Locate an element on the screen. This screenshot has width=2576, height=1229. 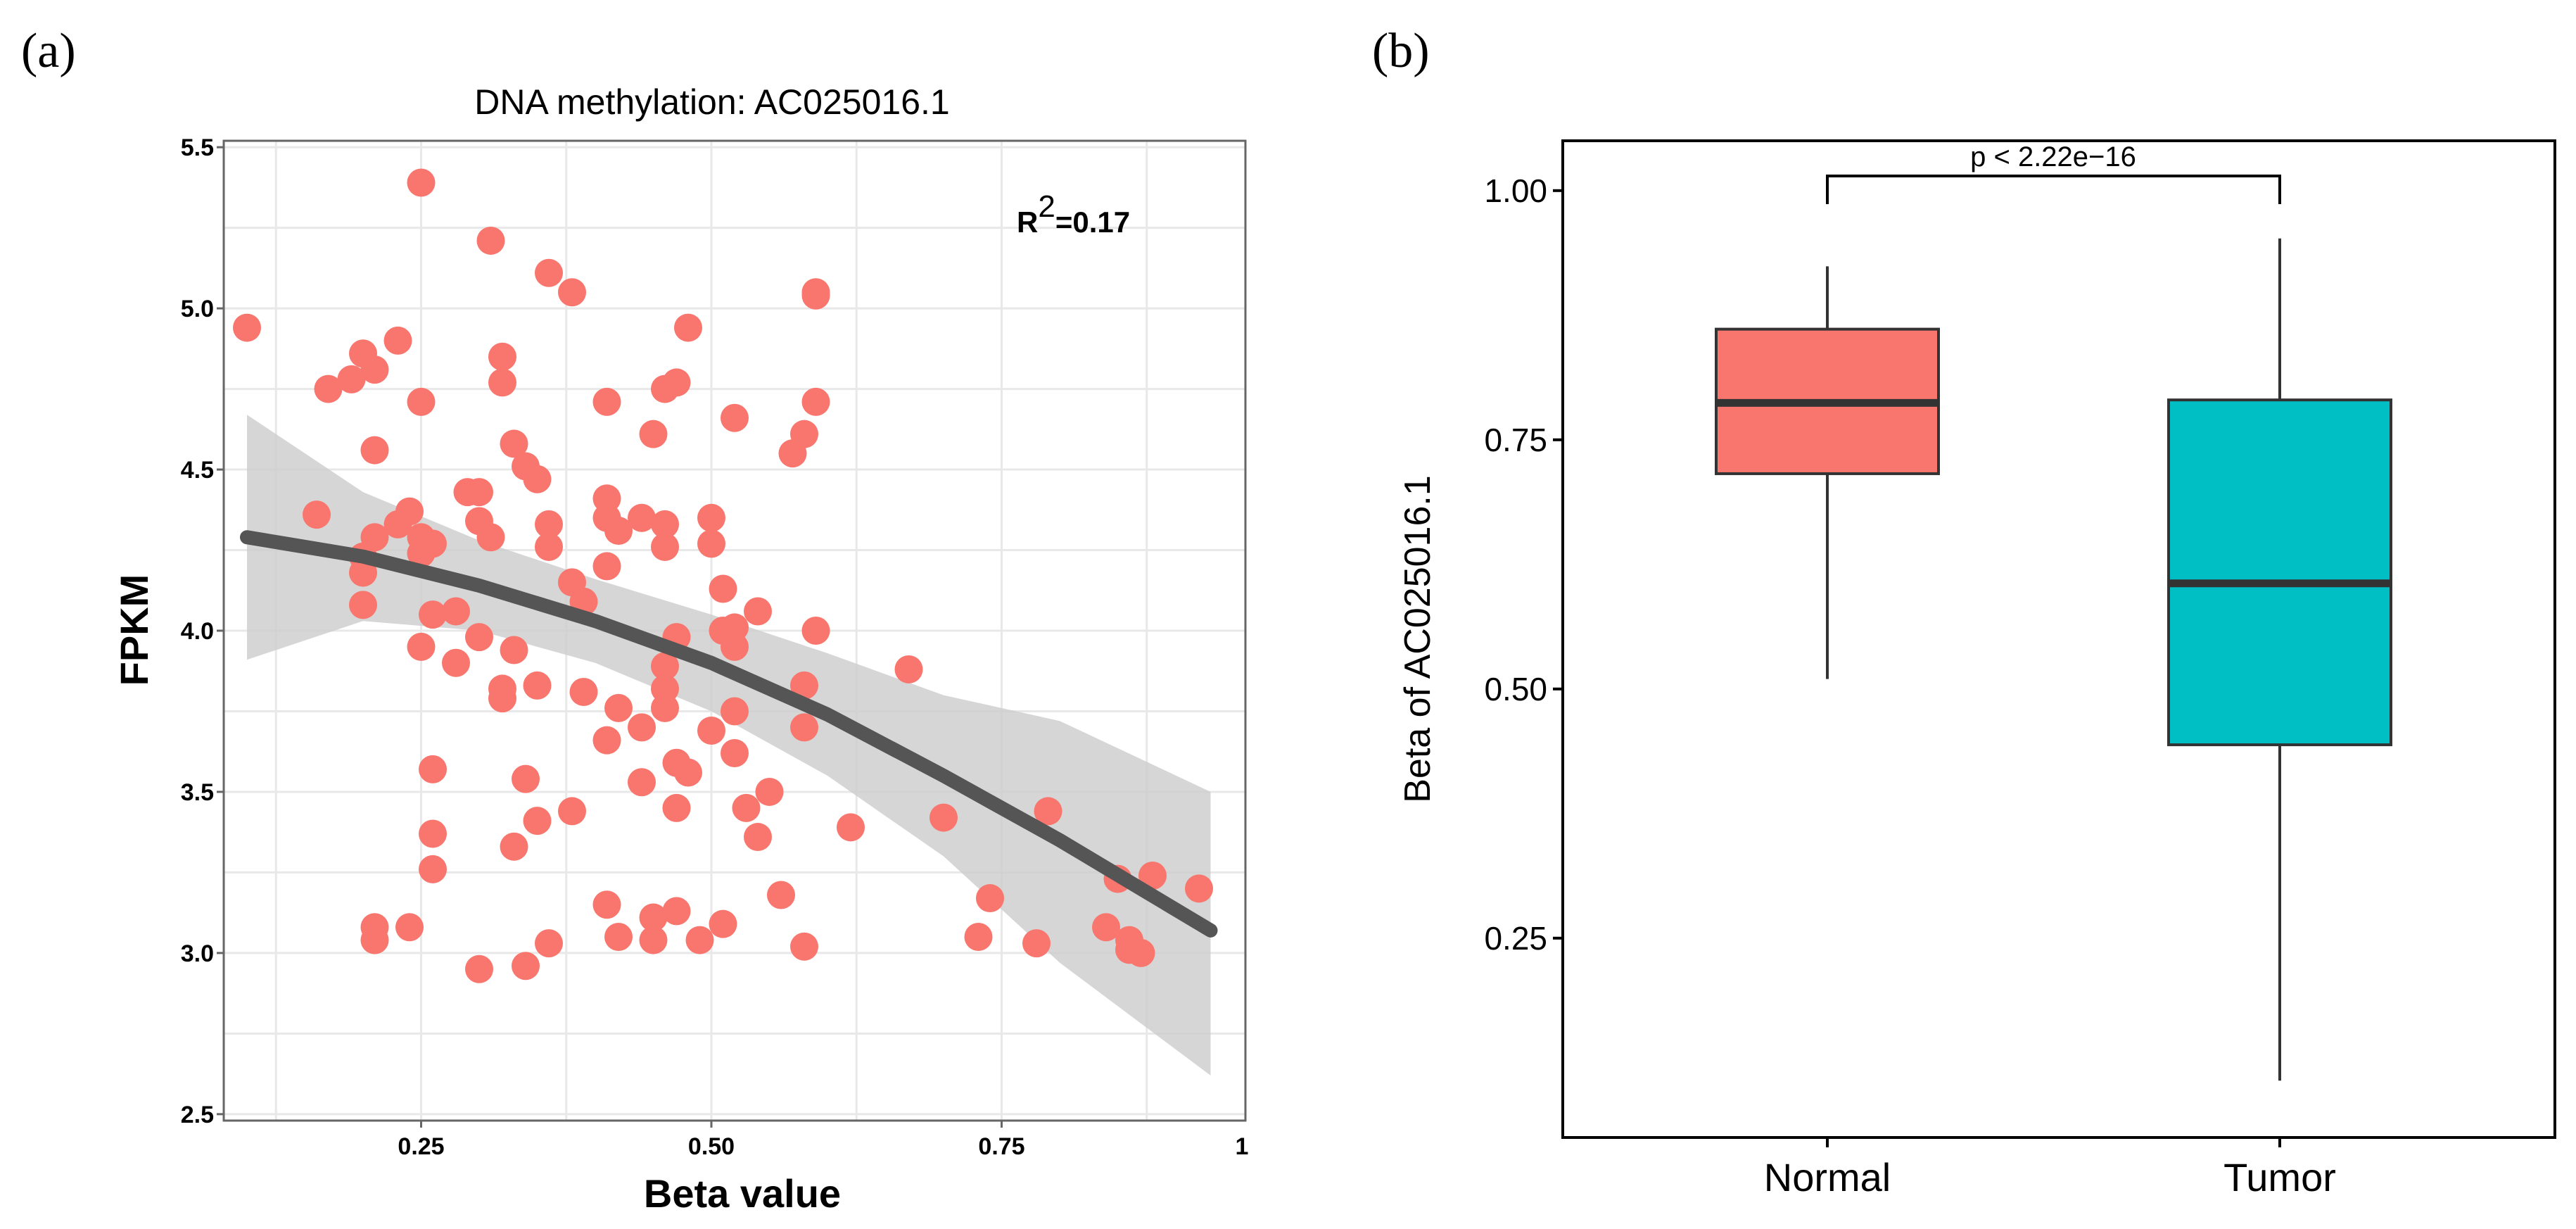
significance-label: p < 2.22e−16 is located at coordinates (2053, 157).